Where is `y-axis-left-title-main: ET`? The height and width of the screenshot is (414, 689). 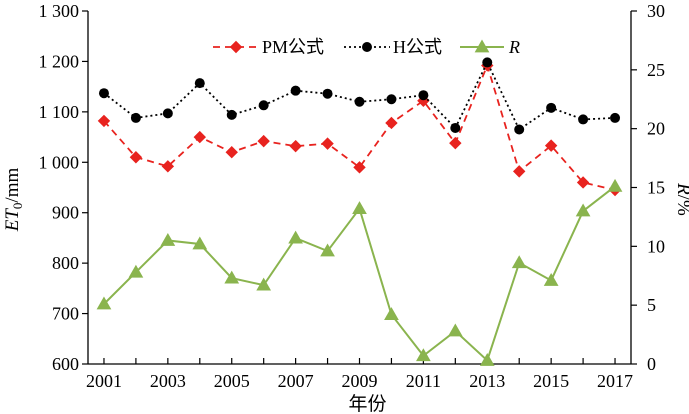
y-axis-left-title-main: ET is located at coordinates (12, 220).